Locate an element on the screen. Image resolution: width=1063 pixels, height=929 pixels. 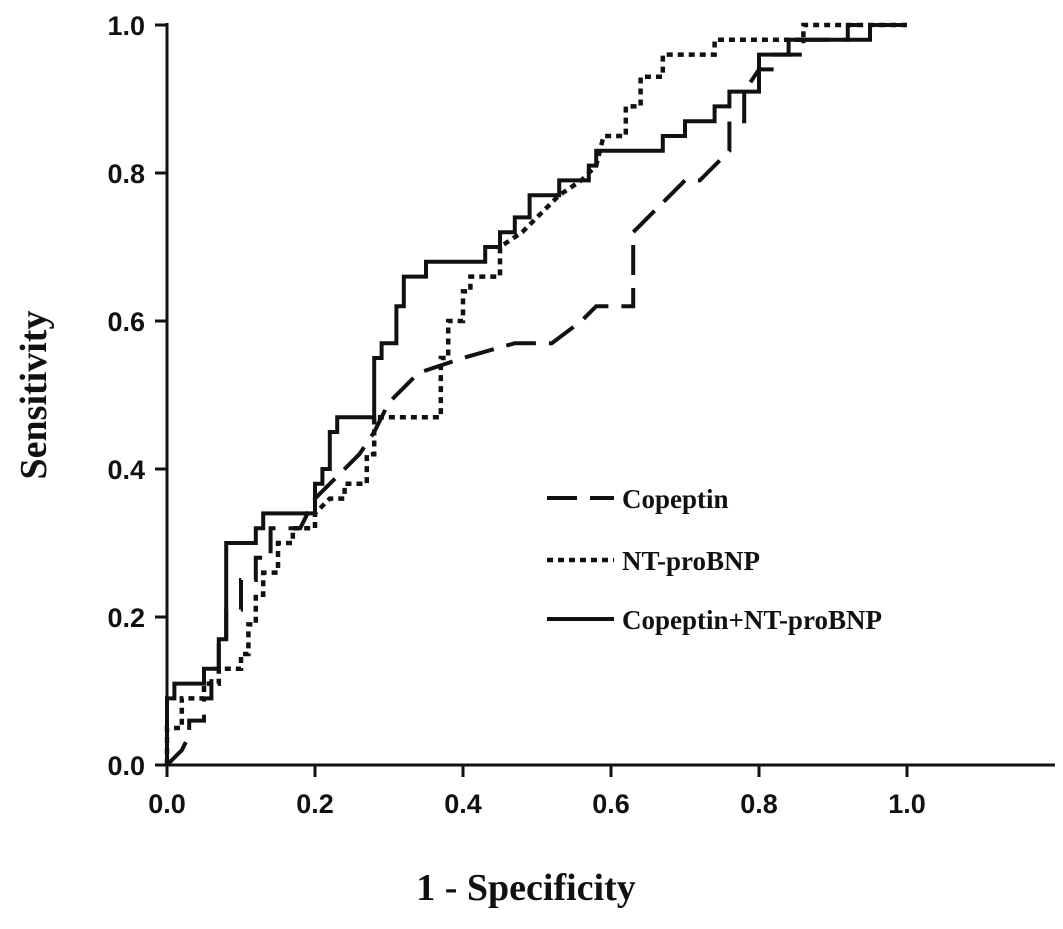
x-tick-label: 0.4 is located at coordinates (463, 804).